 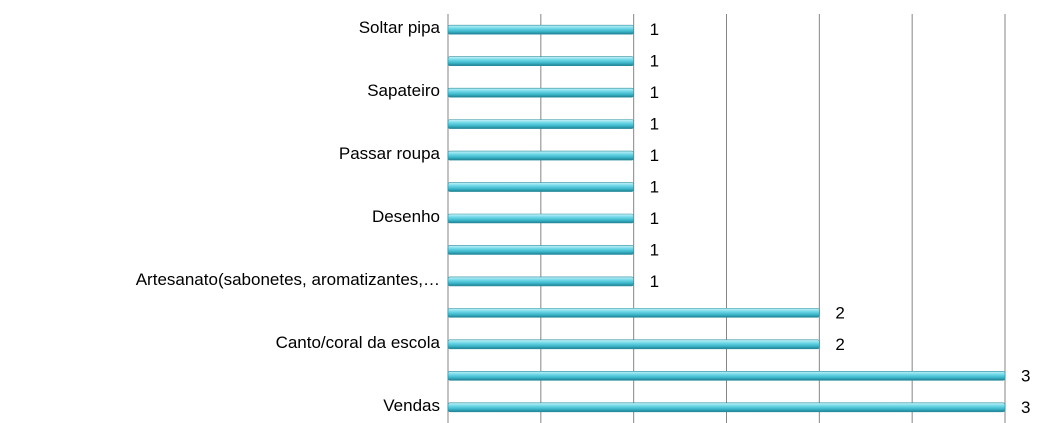 What do you see at coordinates (411, 405) in the screenshot?
I see `y-tick-label: Vendas` at bounding box center [411, 405].